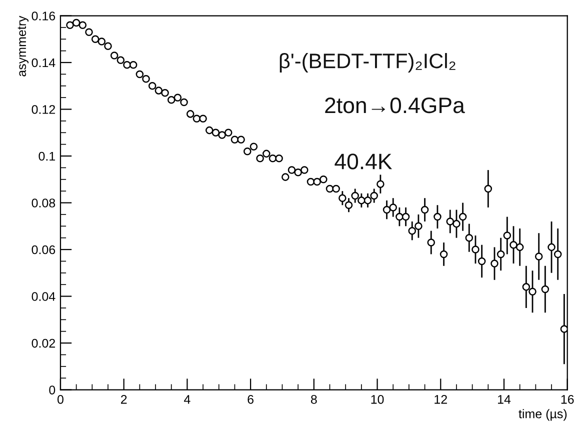 The image size is (576, 426). What do you see at coordinates (504, 399) in the screenshot?
I see `x-tick-label: 14` at bounding box center [504, 399].